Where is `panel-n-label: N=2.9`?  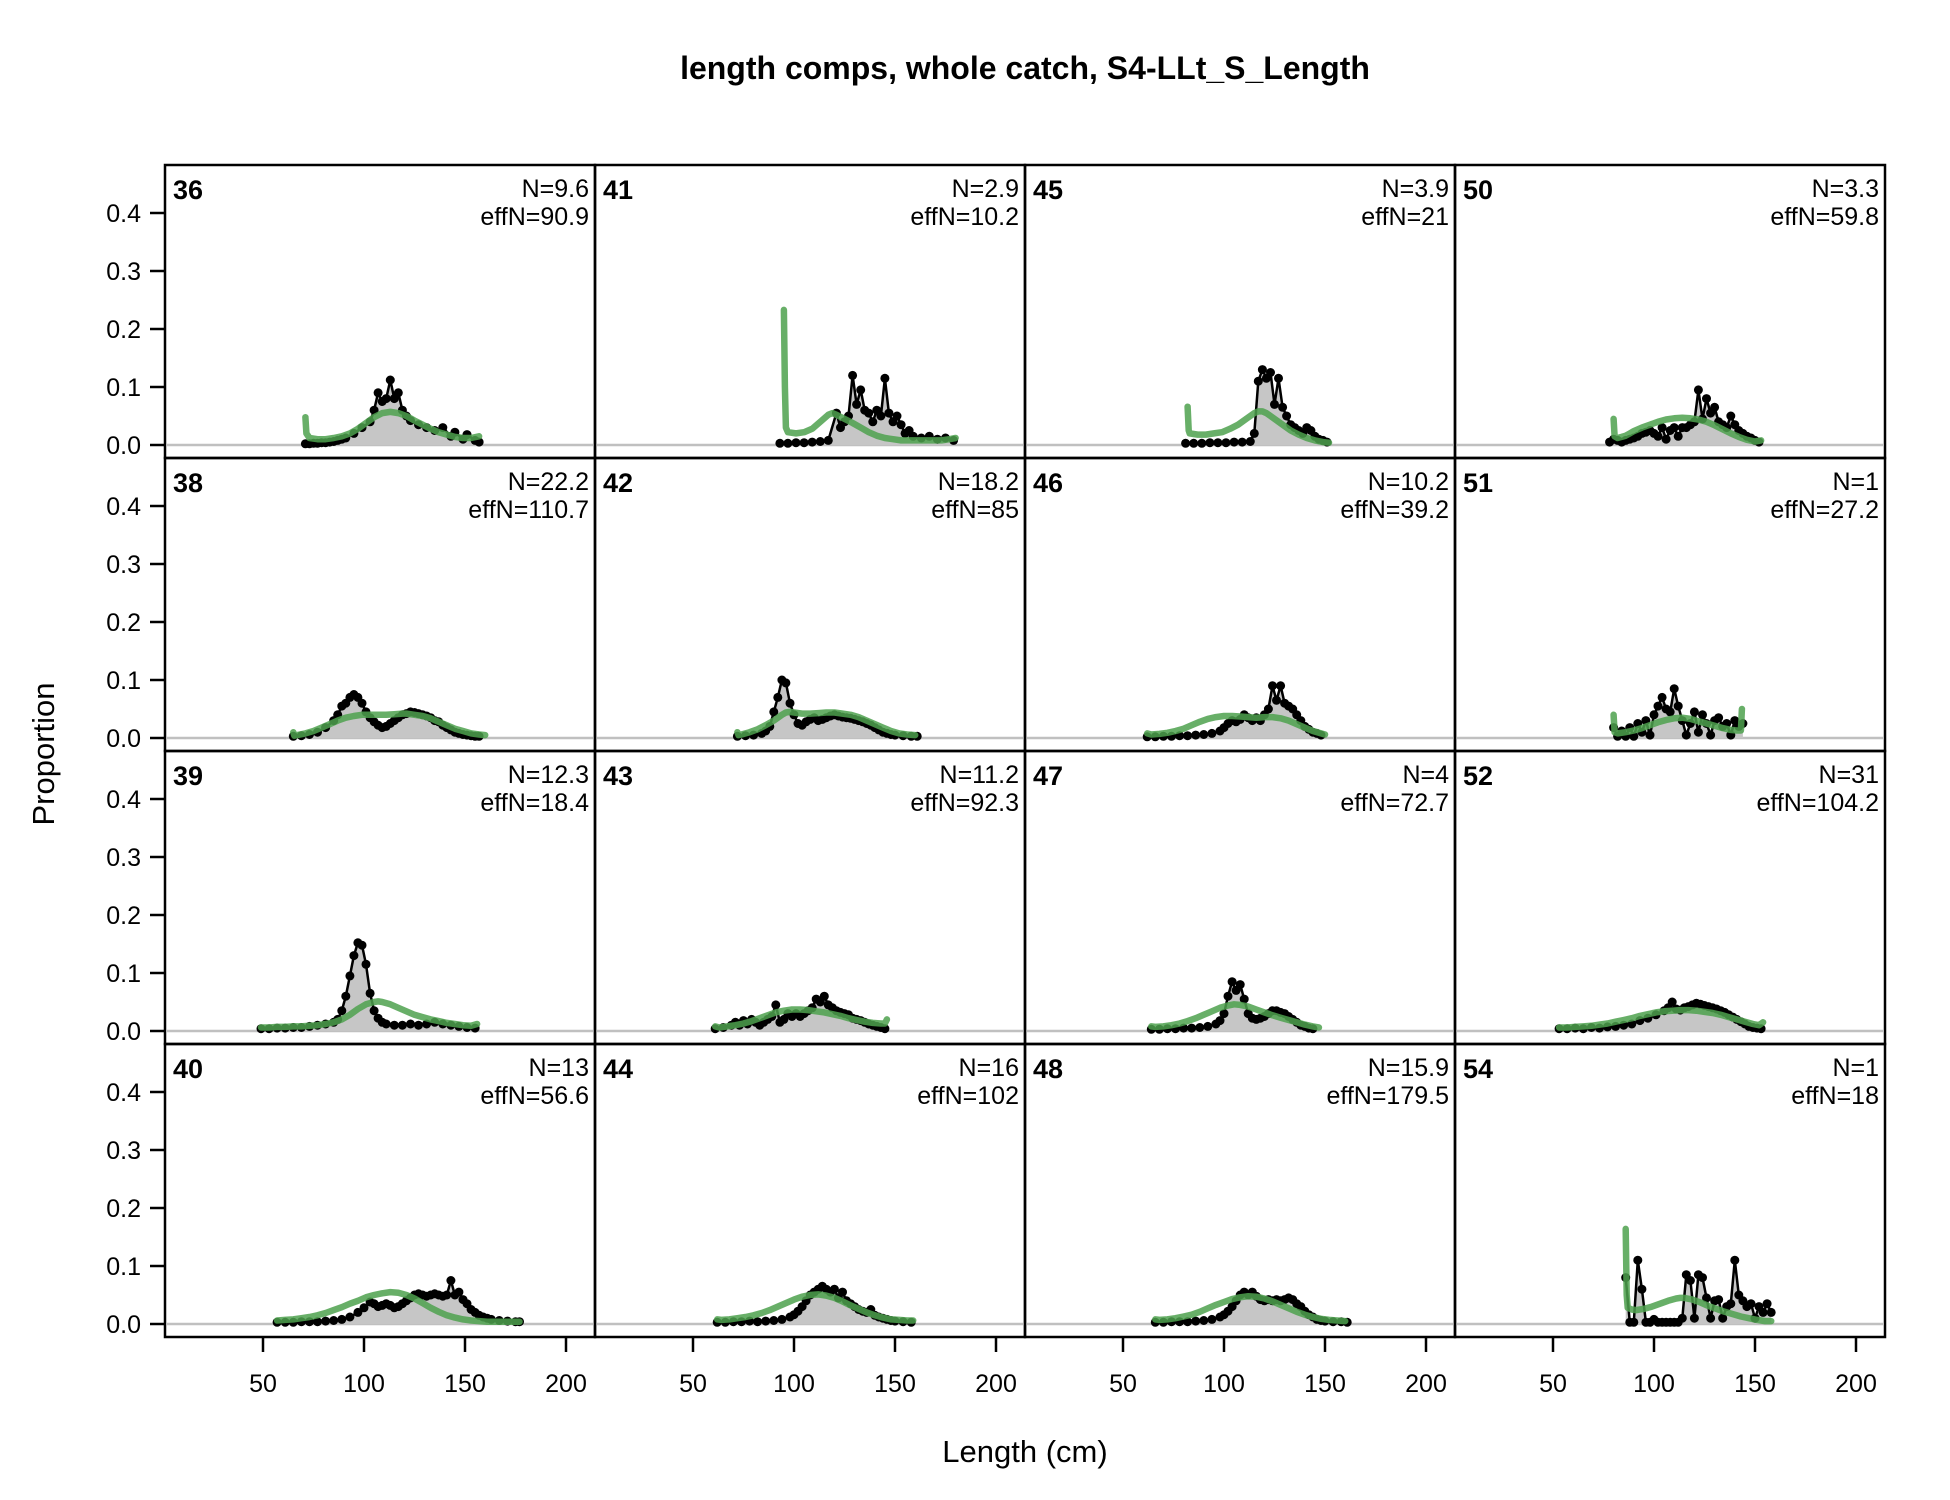 panel-n-label: N=2.9 is located at coordinates (985, 189).